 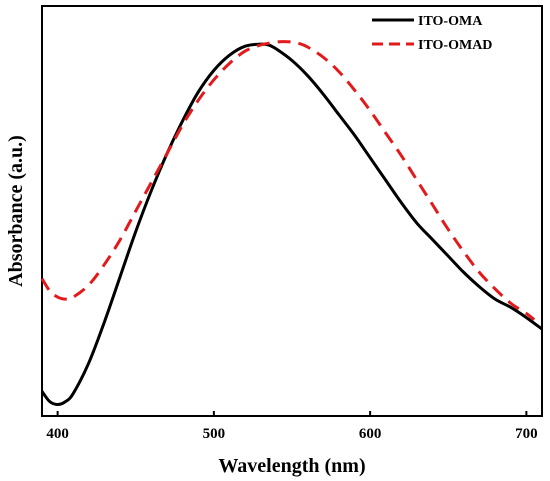 I want to click on tick-layer: 400 500 600 700, so click(x=292, y=426).